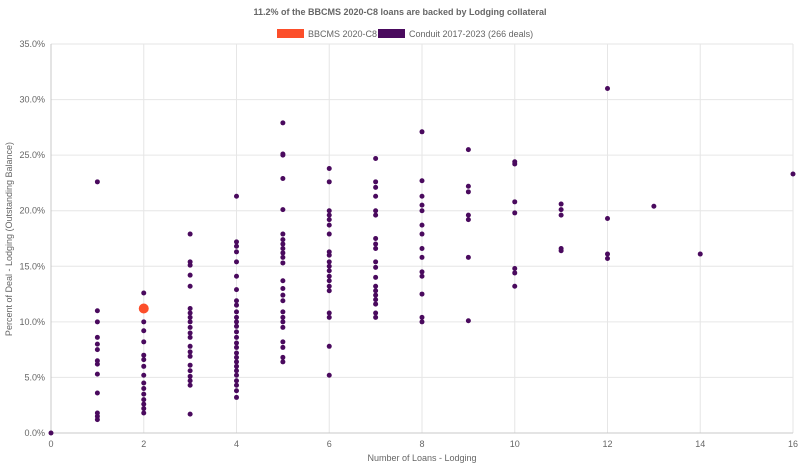  What do you see at coordinates (290, 33) in the screenshot?
I see `legend-swatch` at bounding box center [290, 33].